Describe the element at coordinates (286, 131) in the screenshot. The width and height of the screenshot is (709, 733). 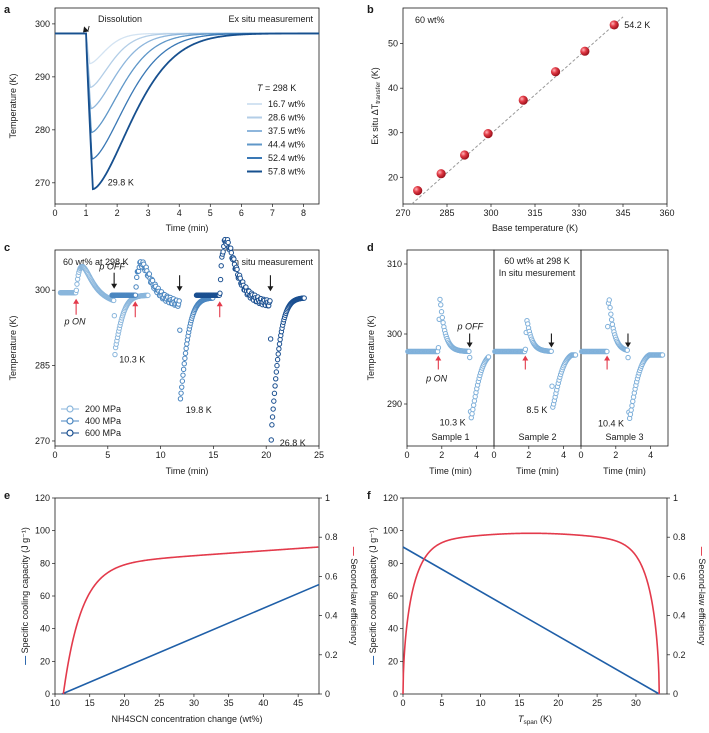
I see `a-legend-label: 37.5 wt%` at that location.